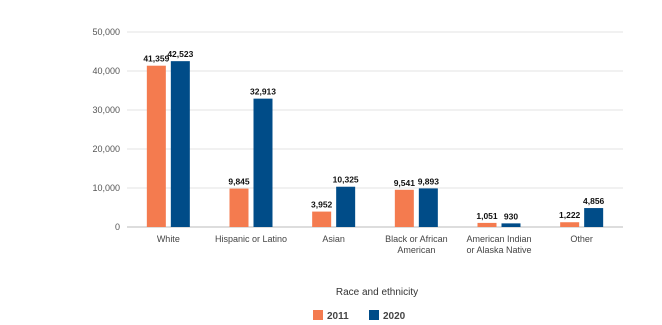 The image size is (662, 325). What do you see at coordinates (416, 250) in the screenshot?
I see `x-category-label: American` at bounding box center [416, 250].